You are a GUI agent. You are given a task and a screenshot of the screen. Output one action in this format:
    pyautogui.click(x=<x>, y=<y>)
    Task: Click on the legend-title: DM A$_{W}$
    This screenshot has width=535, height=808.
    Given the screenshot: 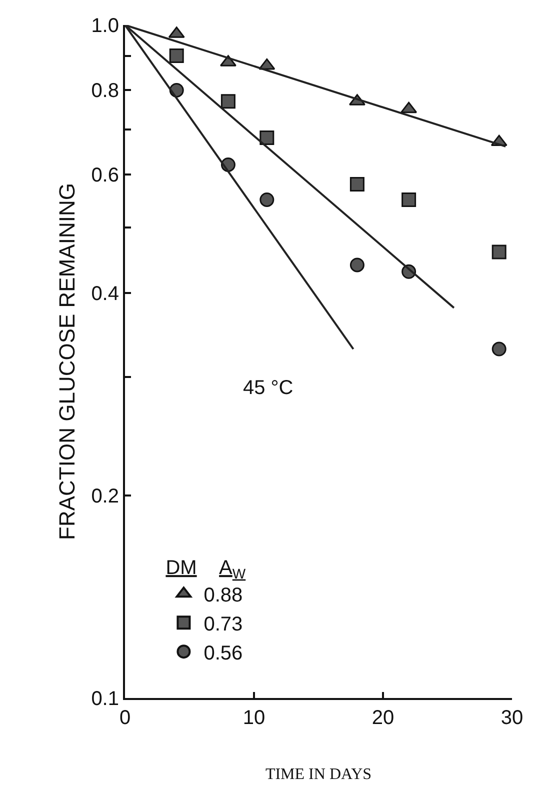 What is the action you would take?
    pyautogui.click(x=206, y=569)
    